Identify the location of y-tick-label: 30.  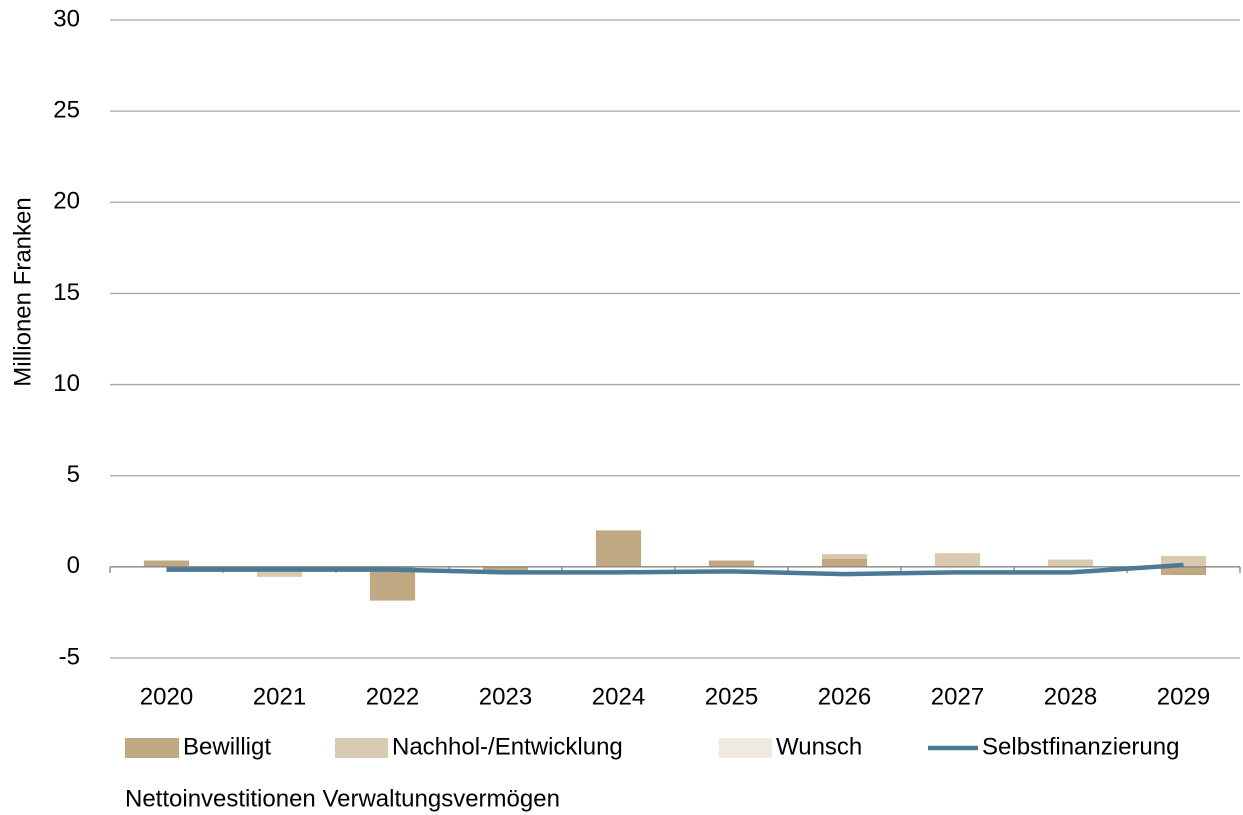
(66, 18).